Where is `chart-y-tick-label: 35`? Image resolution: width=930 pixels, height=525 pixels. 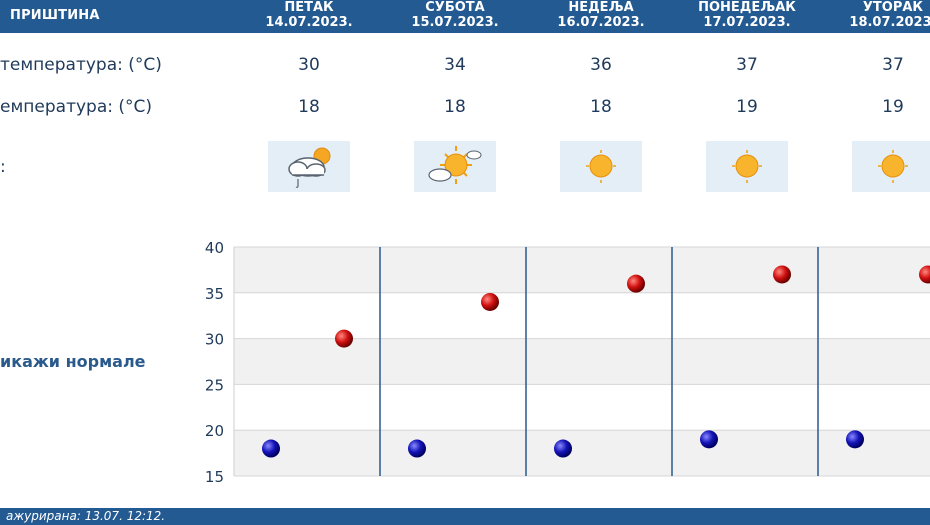
chart-y-tick-label: 35 is located at coordinates (214, 294).